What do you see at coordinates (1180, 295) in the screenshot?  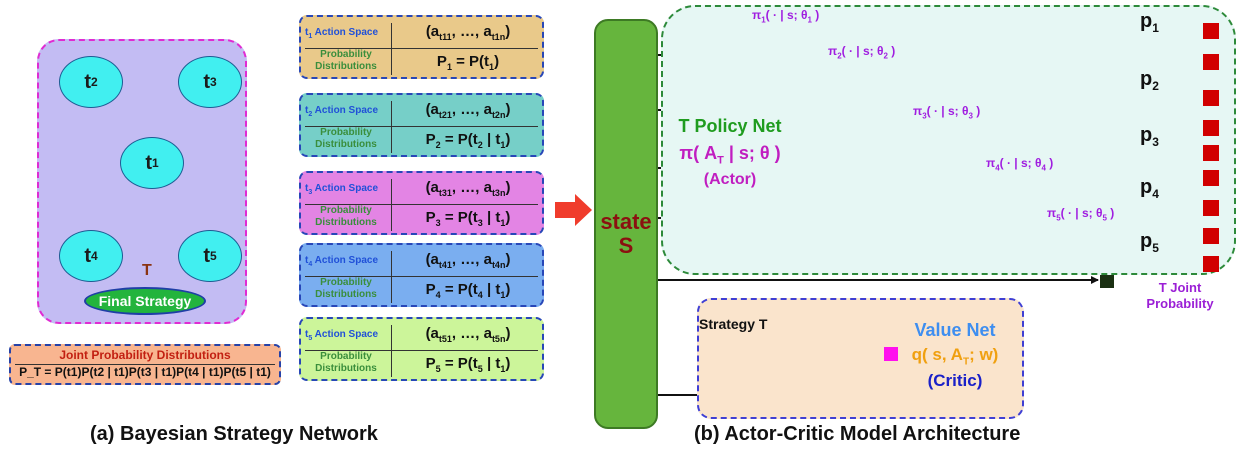 I see `joint-probability-output-label: T Joint Probability` at bounding box center [1180, 295].